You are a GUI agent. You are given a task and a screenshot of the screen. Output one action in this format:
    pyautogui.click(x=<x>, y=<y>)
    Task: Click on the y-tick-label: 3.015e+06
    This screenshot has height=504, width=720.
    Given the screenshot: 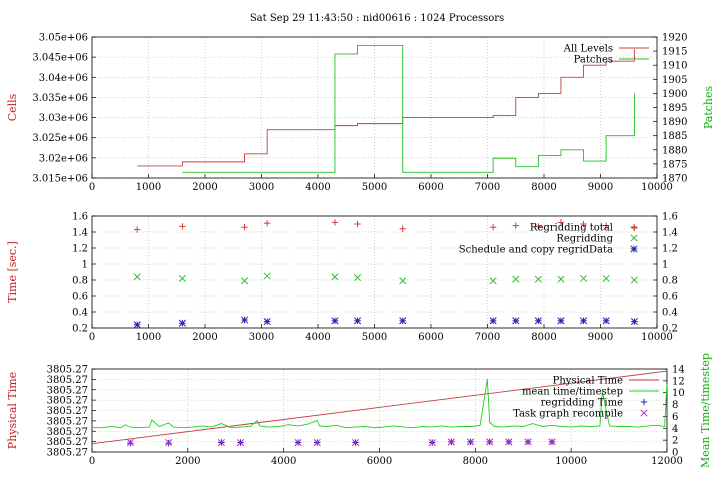 What is the action you would take?
    pyautogui.click(x=60, y=179)
    